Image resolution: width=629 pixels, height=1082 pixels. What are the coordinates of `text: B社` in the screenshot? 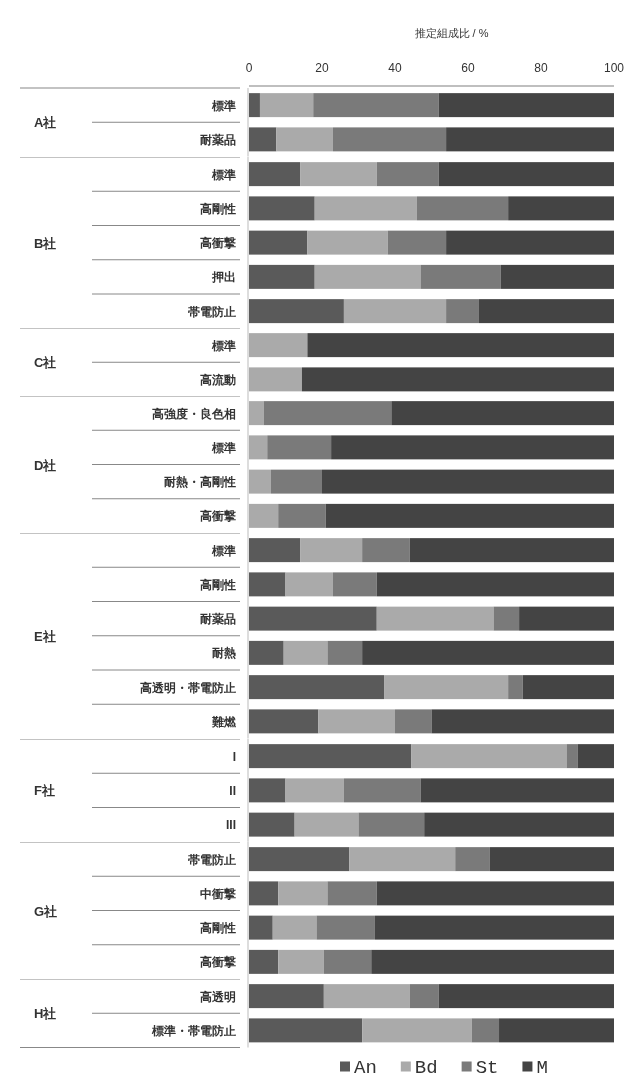 It's located at (45, 243).